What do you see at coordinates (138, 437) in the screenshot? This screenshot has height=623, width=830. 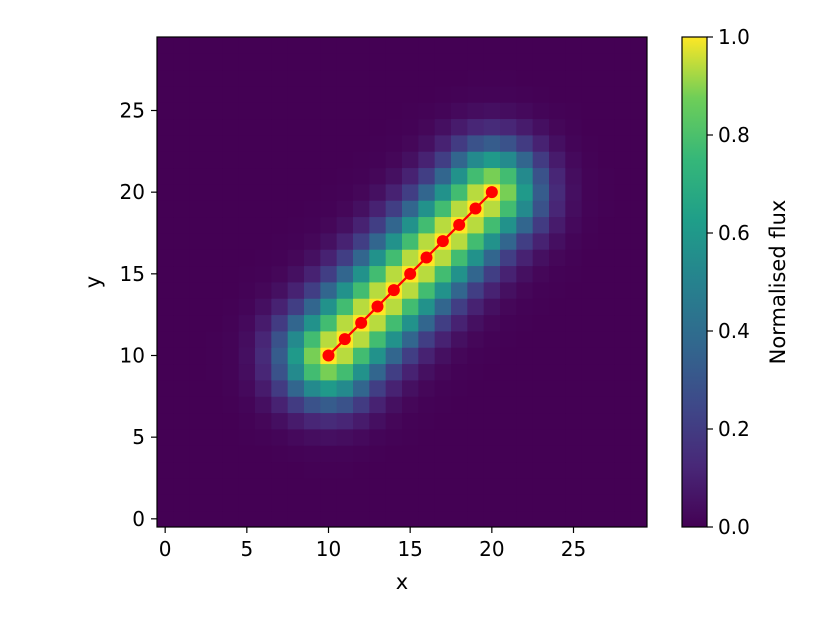 I see `y-tick-label: 5` at bounding box center [138, 437].